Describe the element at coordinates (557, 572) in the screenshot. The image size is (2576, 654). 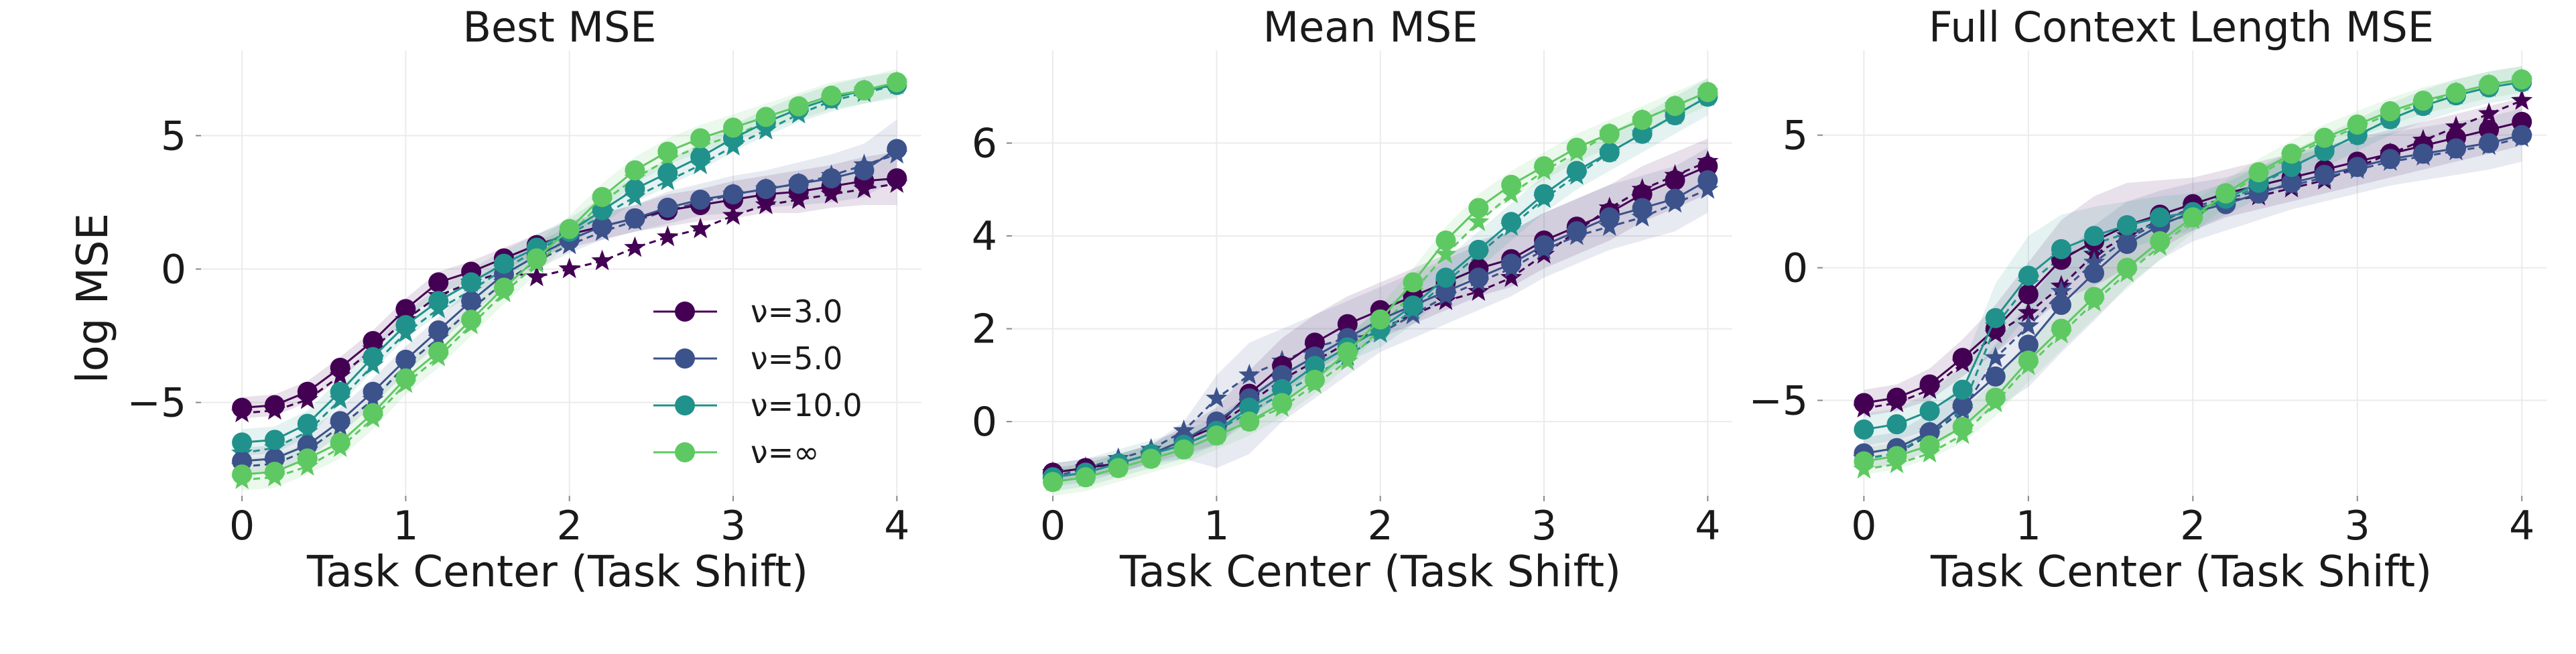
I see `x-axis-label: Task Center (Task Shift)` at that location.